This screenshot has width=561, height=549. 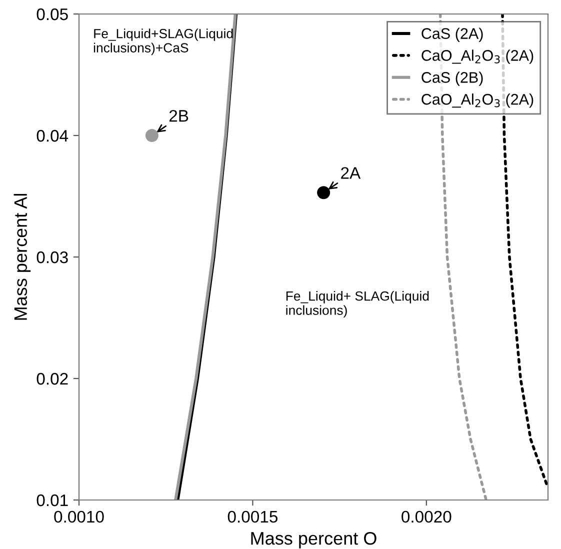 I want to click on annotation: 2A, so click(x=351, y=173).